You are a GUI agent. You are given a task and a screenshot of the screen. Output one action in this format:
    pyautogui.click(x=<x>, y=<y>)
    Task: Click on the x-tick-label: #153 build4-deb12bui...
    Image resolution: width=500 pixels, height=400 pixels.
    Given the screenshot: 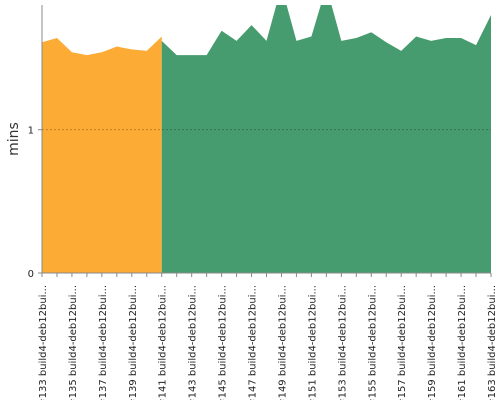 What is the action you would take?
    pyautogui.click(x=342, y=342)
    